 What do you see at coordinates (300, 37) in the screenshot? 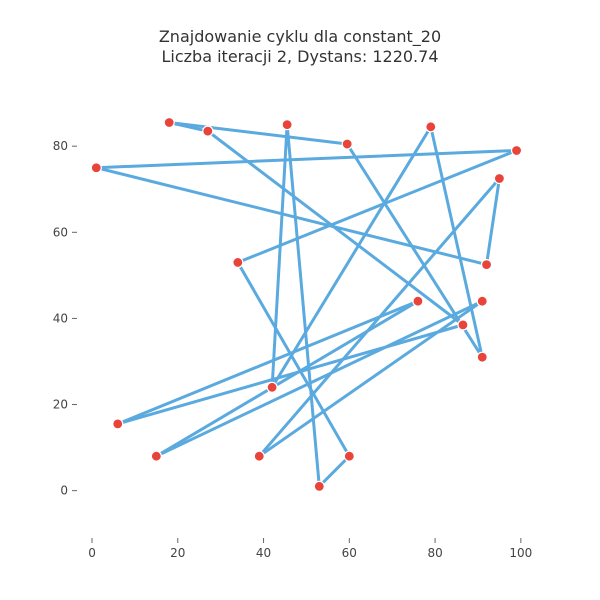
I see `chart-title: Znajdowanie cyklu dla constant_20` at bounding box center [300, 37].